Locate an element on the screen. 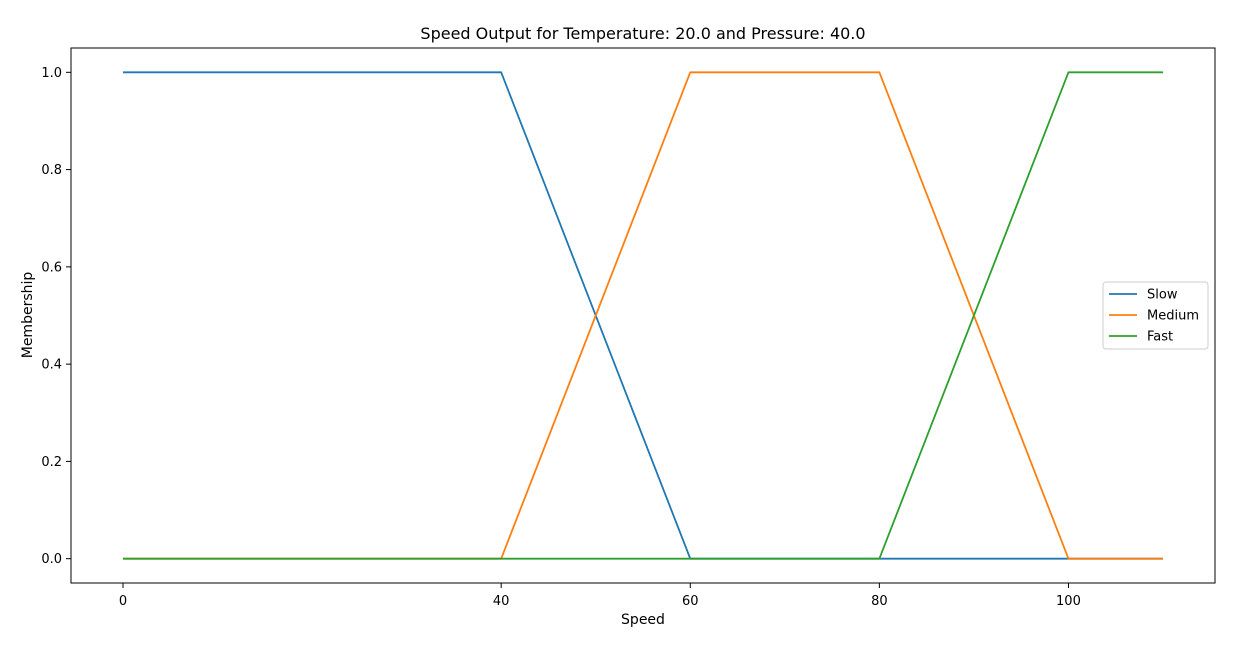 This screenshot has width=1236, height=658. legend-label: Slow is located at coordinates (1162, 295).